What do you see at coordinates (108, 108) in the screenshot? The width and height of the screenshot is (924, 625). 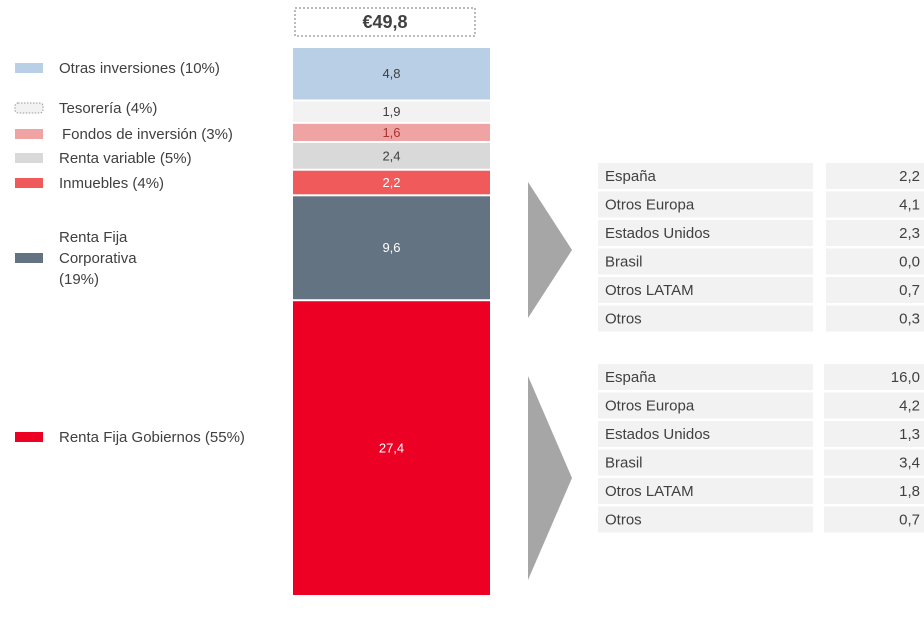 I see `legend-label: Tesorería (4%)` at bounding box center [108, 108].